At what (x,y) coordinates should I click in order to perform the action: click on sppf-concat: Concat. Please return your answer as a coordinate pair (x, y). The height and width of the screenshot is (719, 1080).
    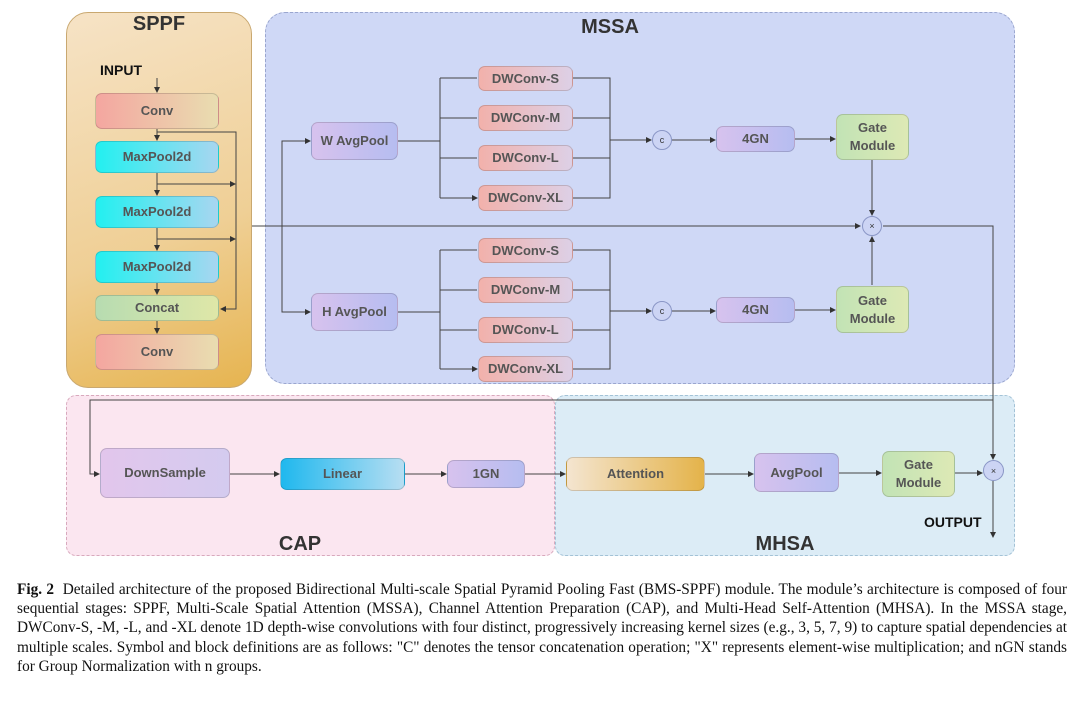
    Looking at the image, I should click on (157, 308).